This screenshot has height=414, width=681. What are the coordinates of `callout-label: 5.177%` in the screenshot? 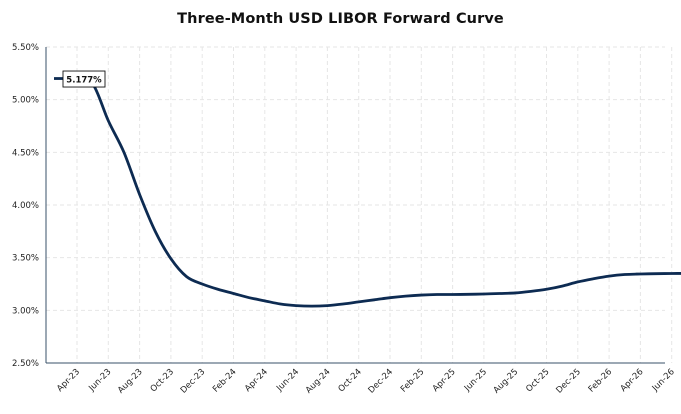 It's located at (84, 81).